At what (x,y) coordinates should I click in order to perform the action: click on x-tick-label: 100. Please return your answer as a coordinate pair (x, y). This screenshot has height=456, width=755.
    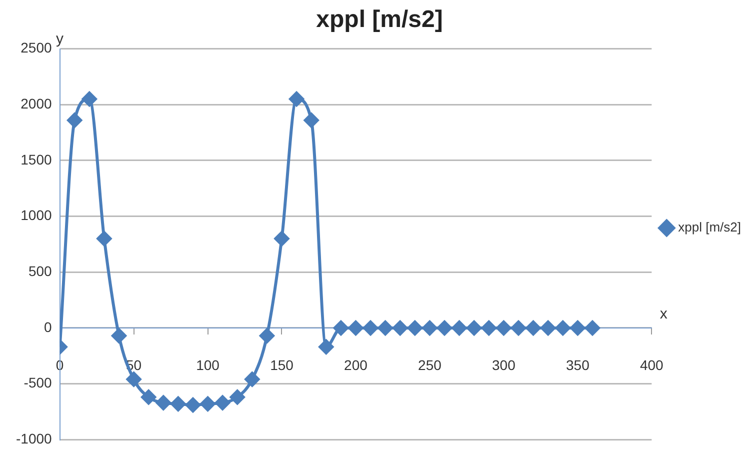
    Looking at the image, I should click on (208, 365).